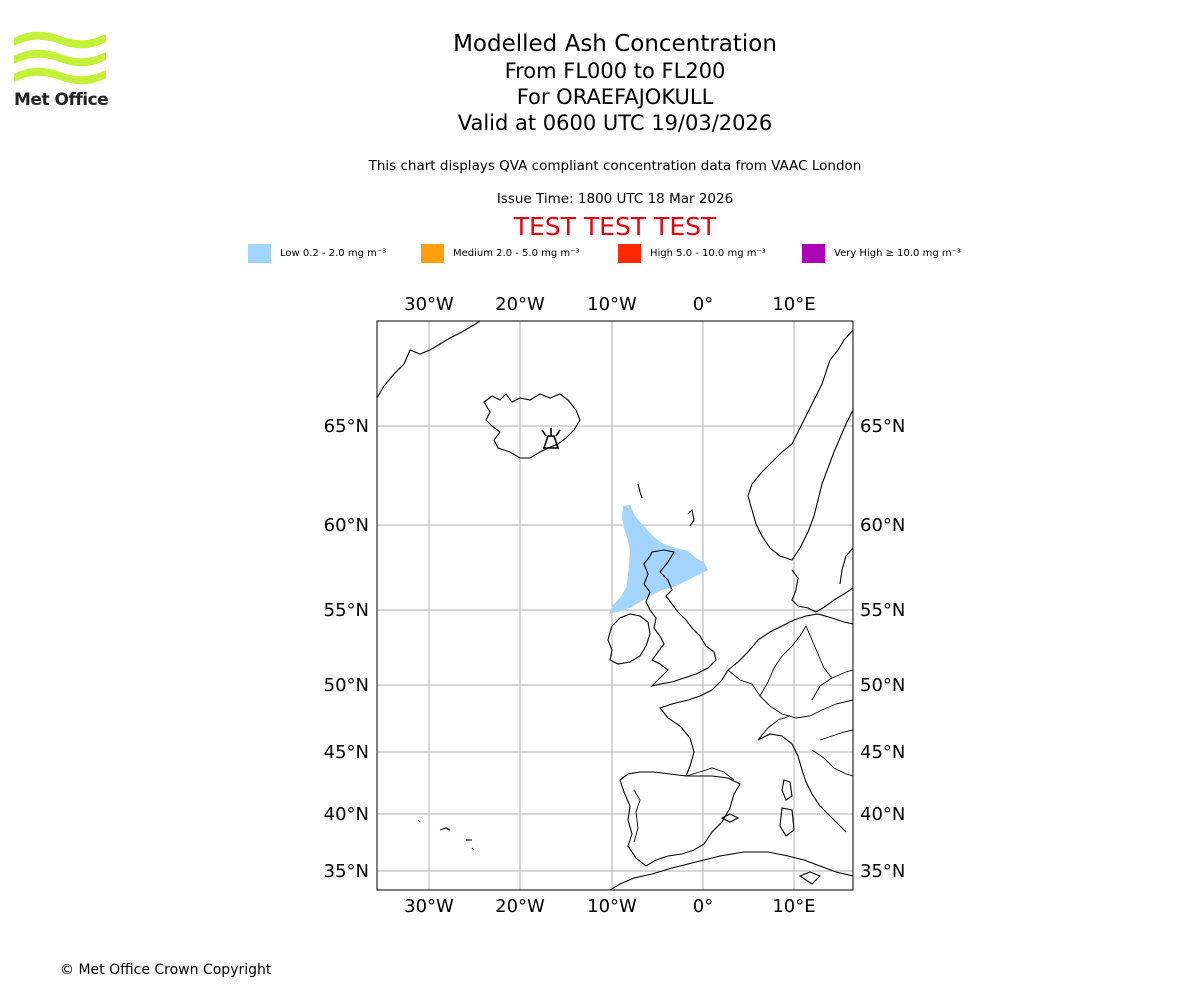 The height and width of the screenshot is (1000, 1200). Describe the element at coordinates (429, 304) in the screenshot. I see `lon-label-top-30w: 30°W` at that location.